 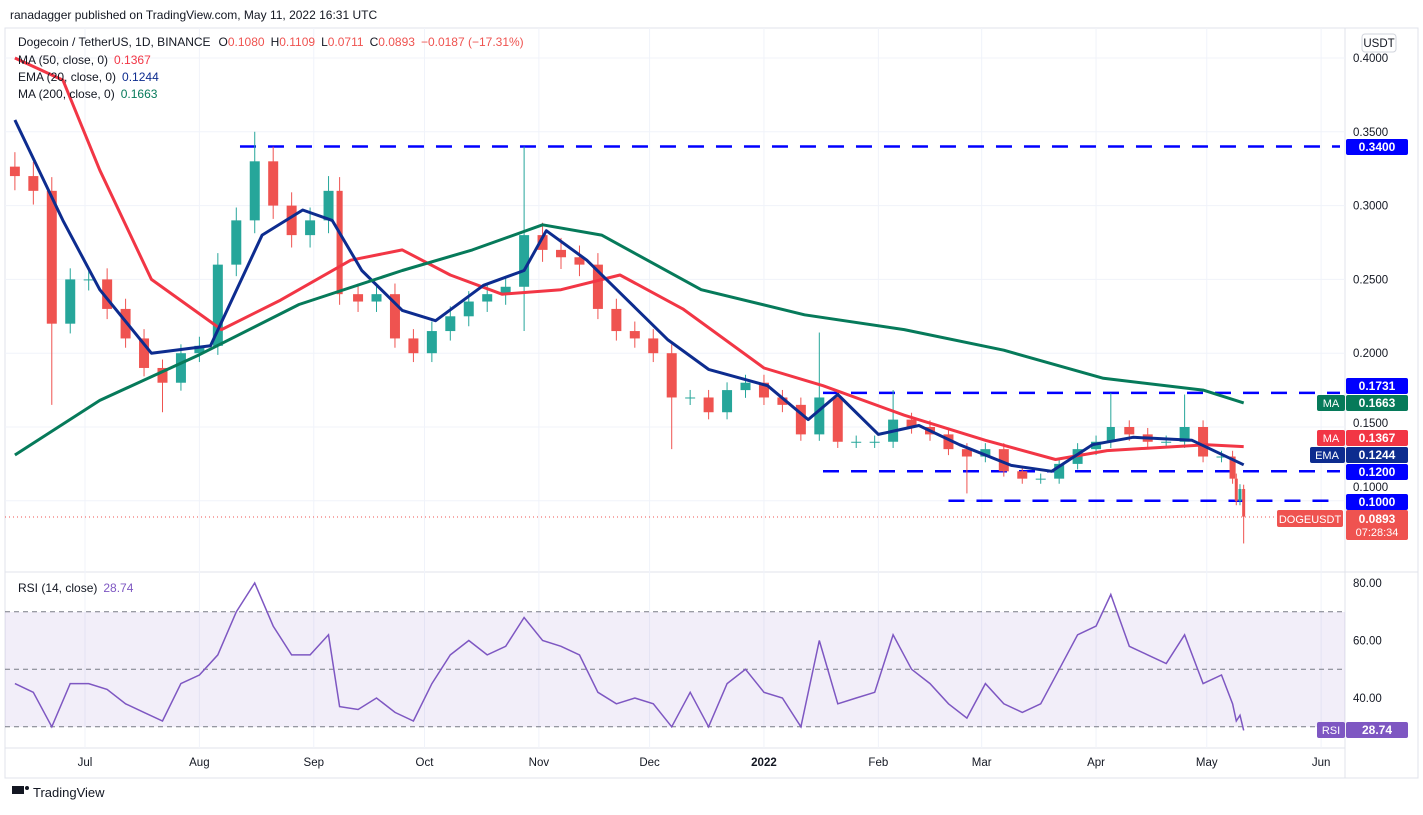 I want to click on rsi-axis: 80.00 60.00 40.00, so click(x=1367, y=641).